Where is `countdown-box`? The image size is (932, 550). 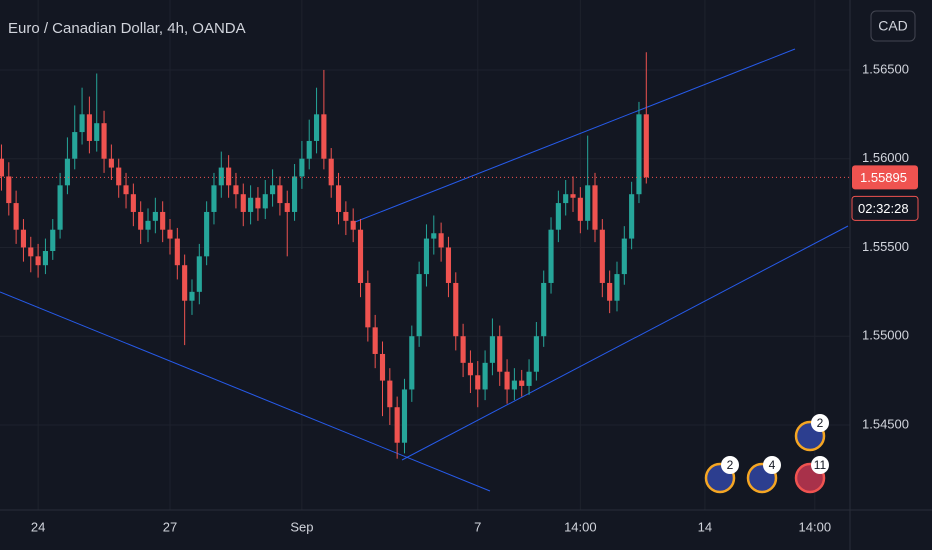 countdown-box is located at coordinates (885, 208).